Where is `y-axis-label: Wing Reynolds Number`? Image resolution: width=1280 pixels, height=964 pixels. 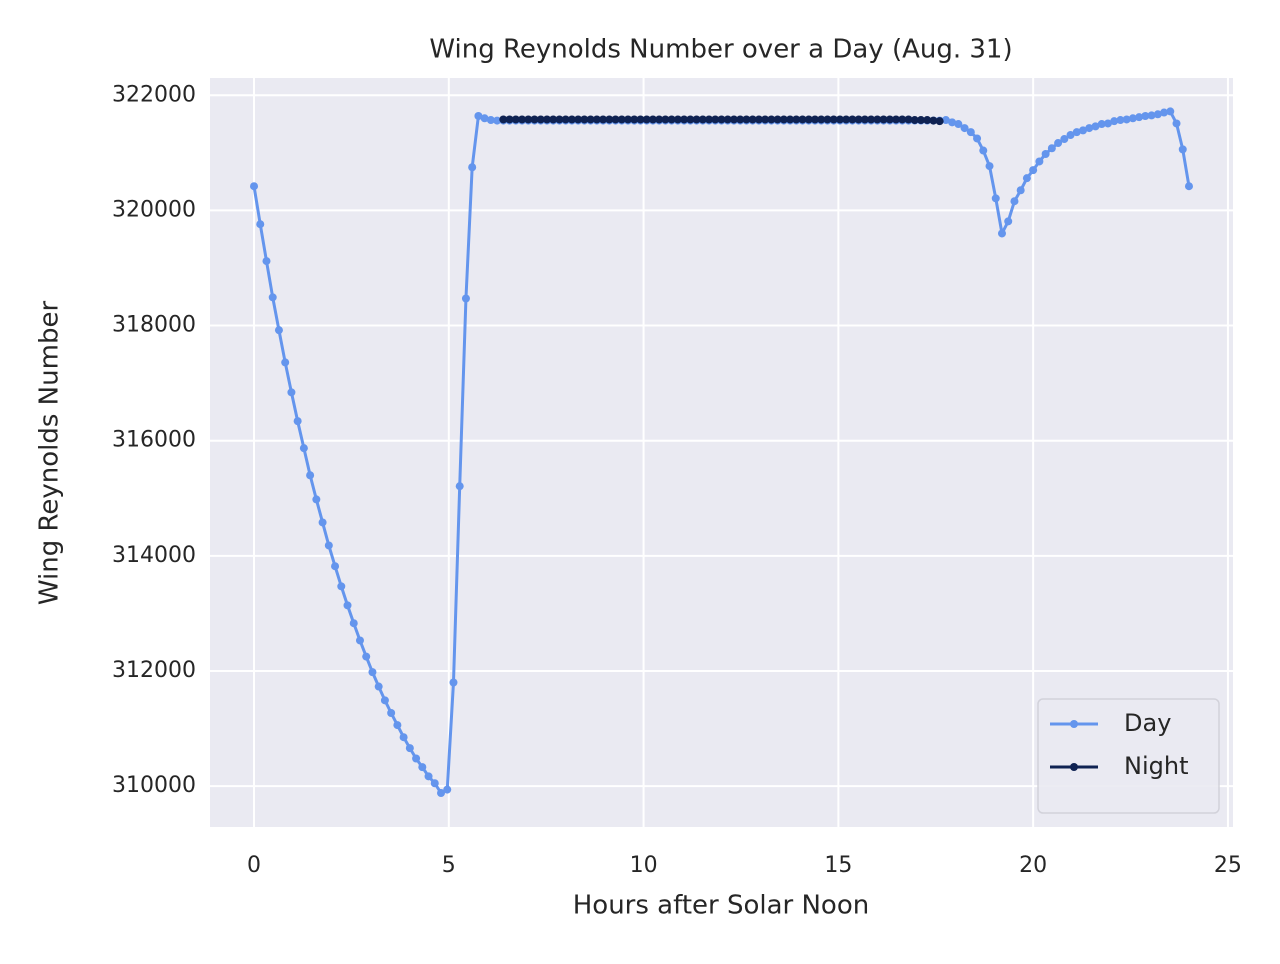 y-axis-label: Wing Reynolds Number is located at coordinates (50, 453).